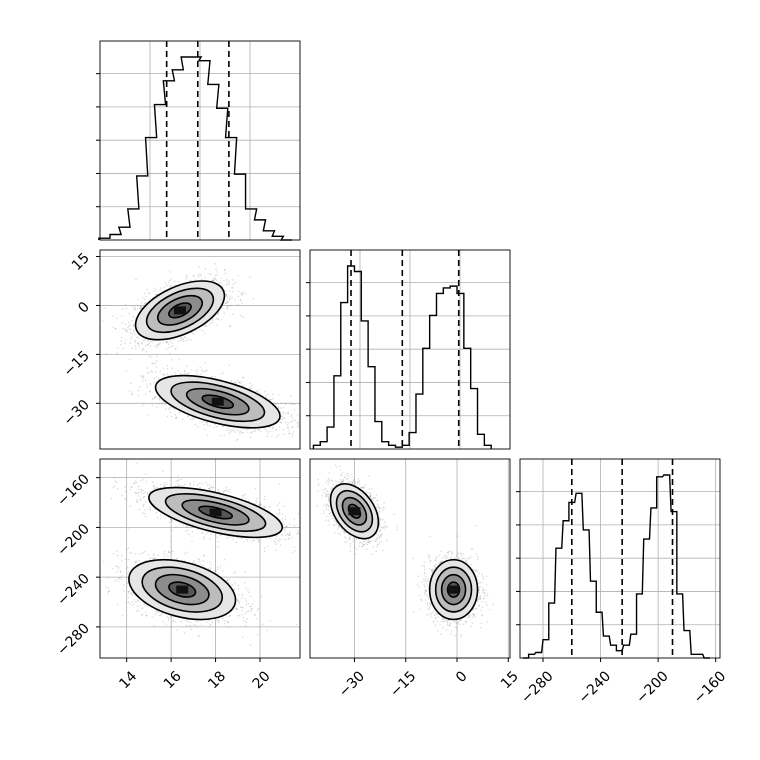  What do you see at coordinates (262, 680) in the screenshot?
I see `x-tick-label: 20` at bounding box center [262, 680].